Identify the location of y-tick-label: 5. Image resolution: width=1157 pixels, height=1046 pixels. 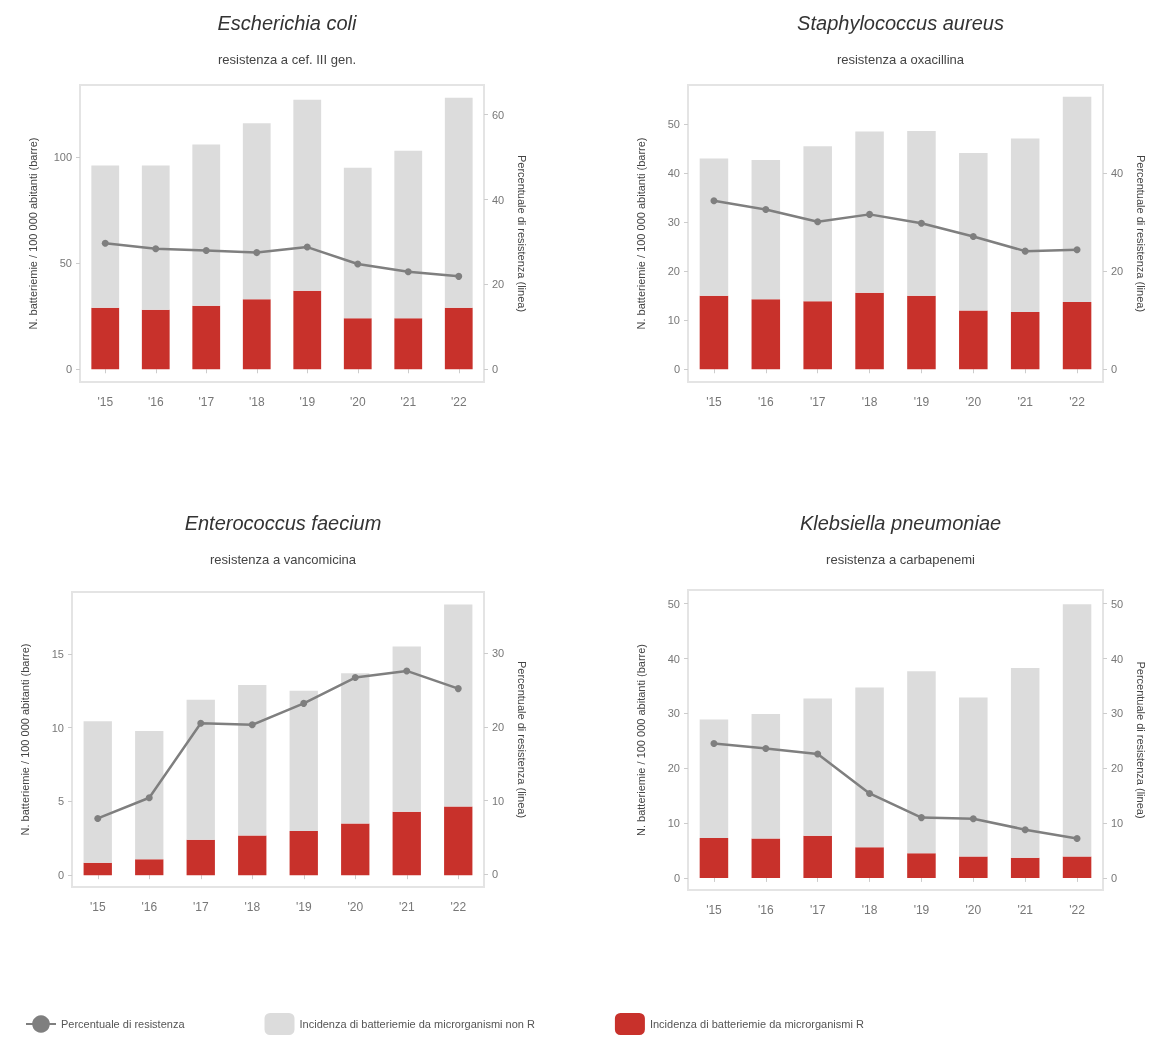
(60, 801).